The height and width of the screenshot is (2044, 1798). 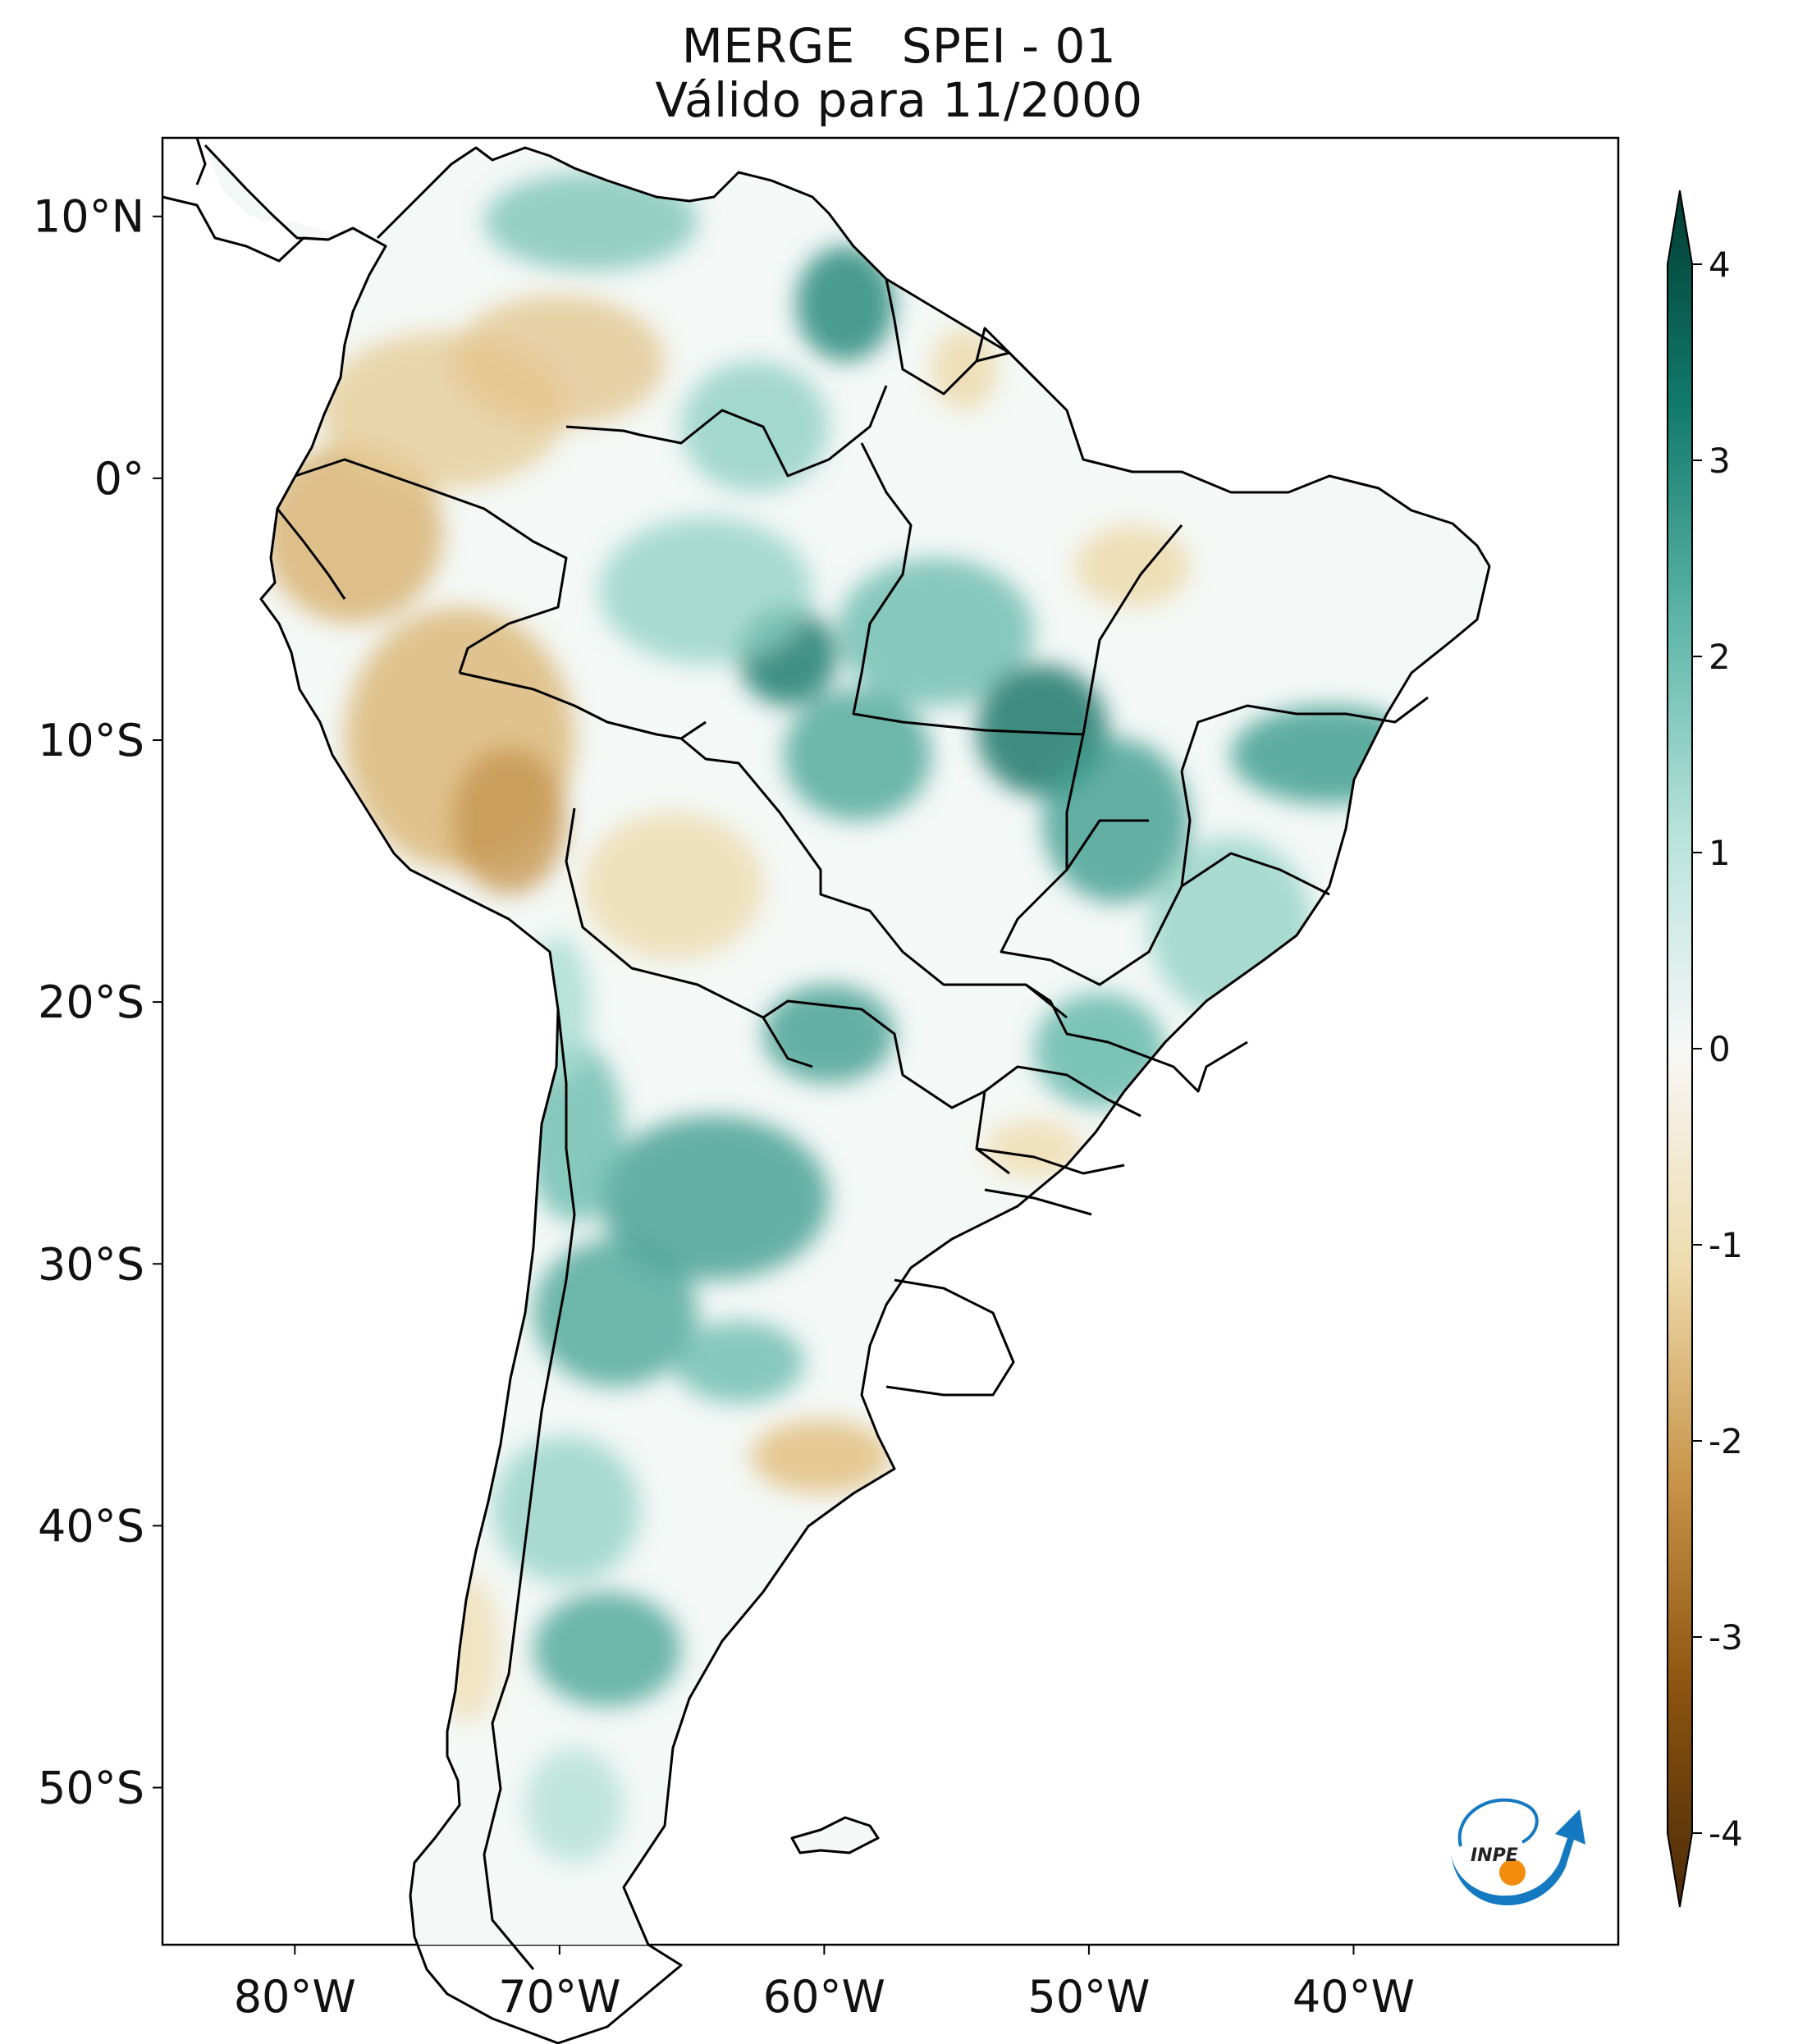 What do you see at coordinates (91, 1002) in the screenshot?
I see `lat-tick-label: 20°S` at bounding box center [91, 1002].